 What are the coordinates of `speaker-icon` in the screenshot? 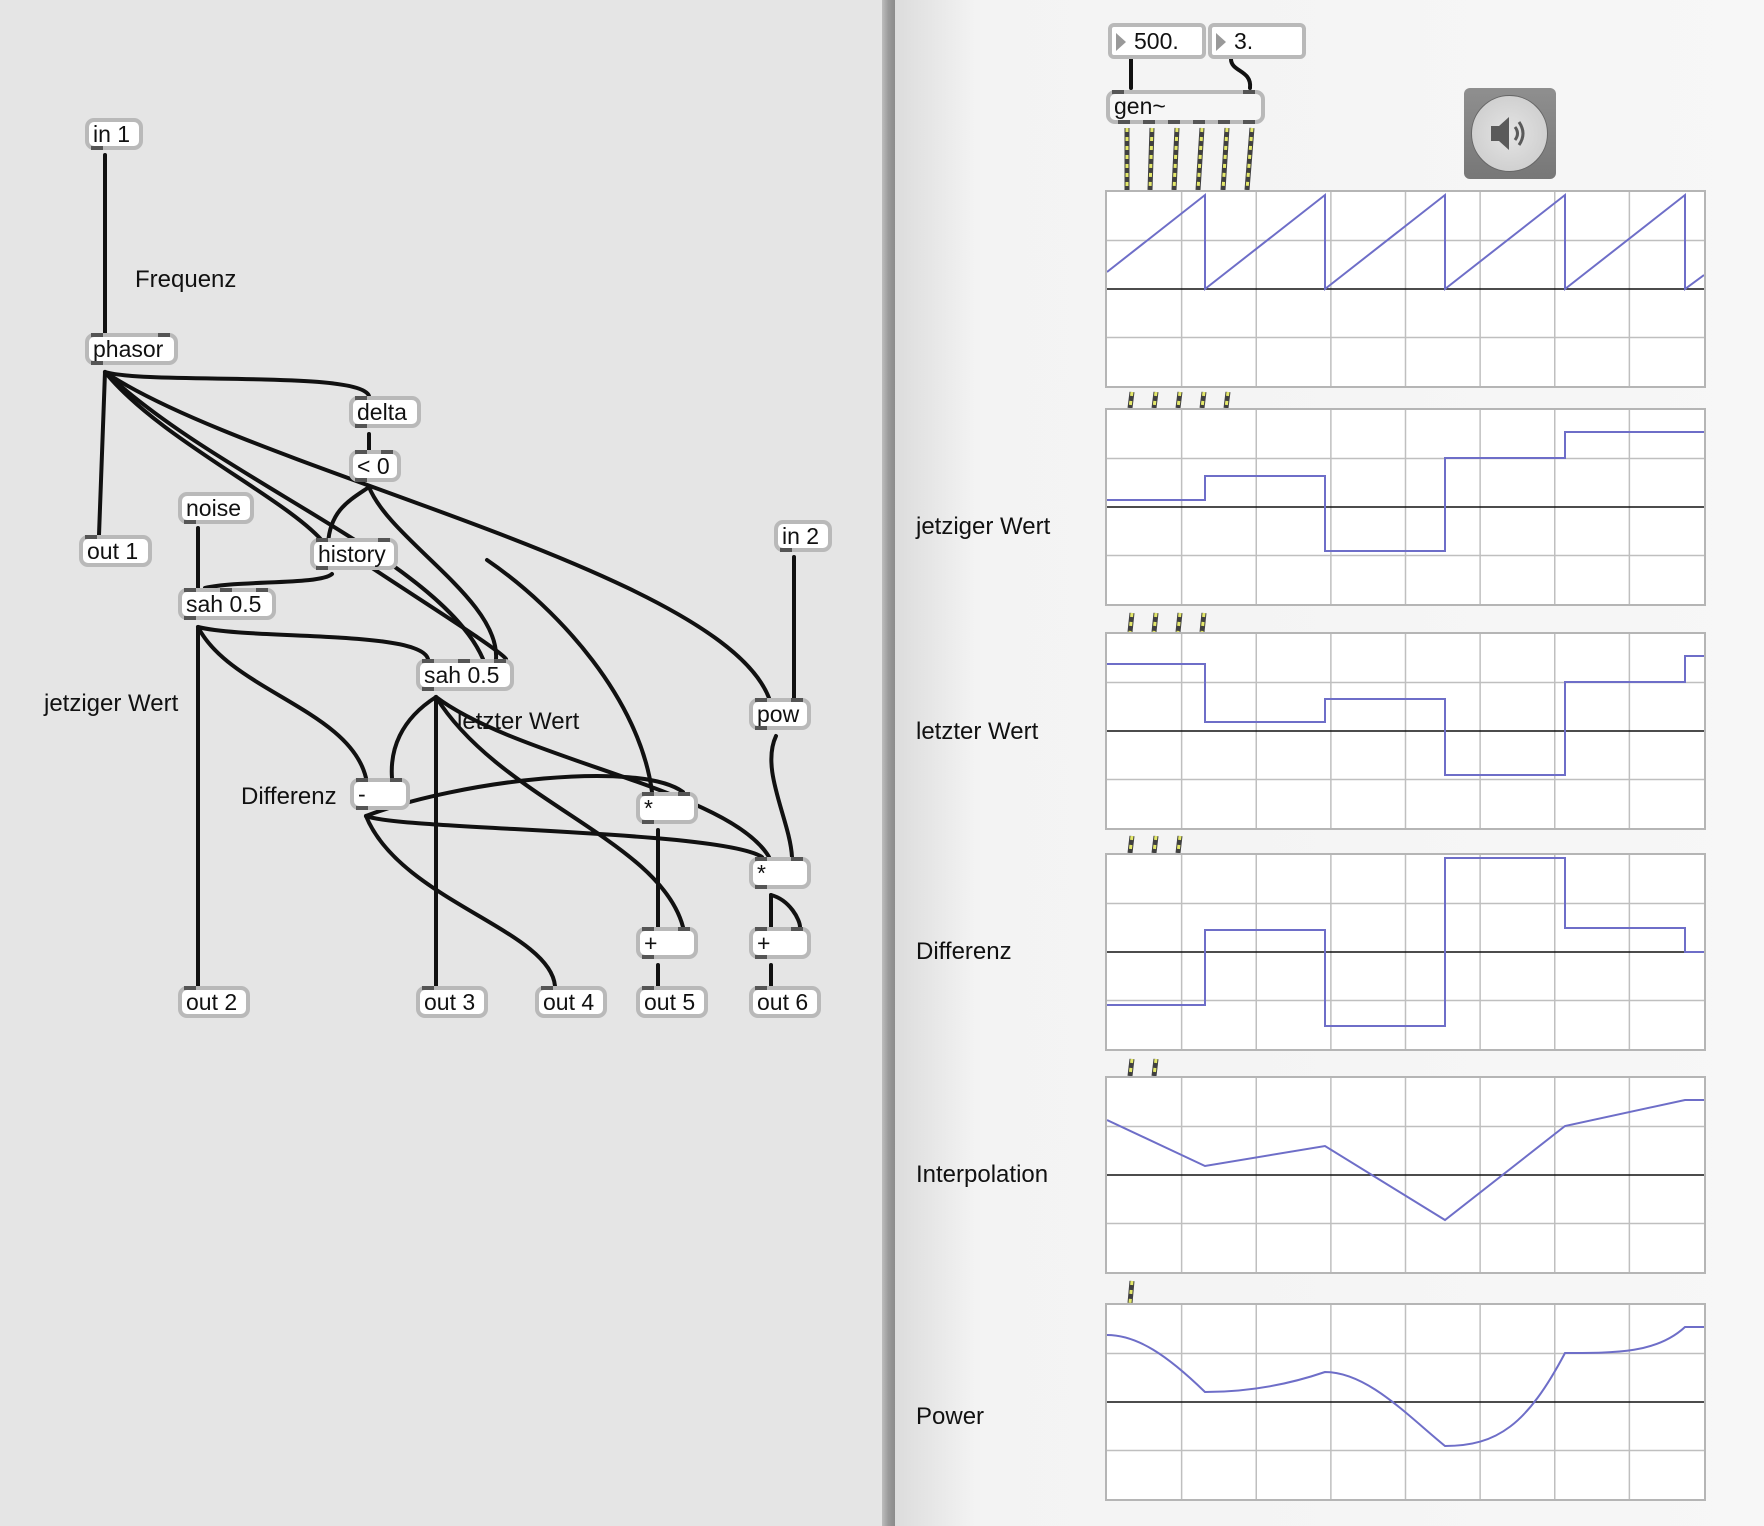 It's located at (1508, 133).